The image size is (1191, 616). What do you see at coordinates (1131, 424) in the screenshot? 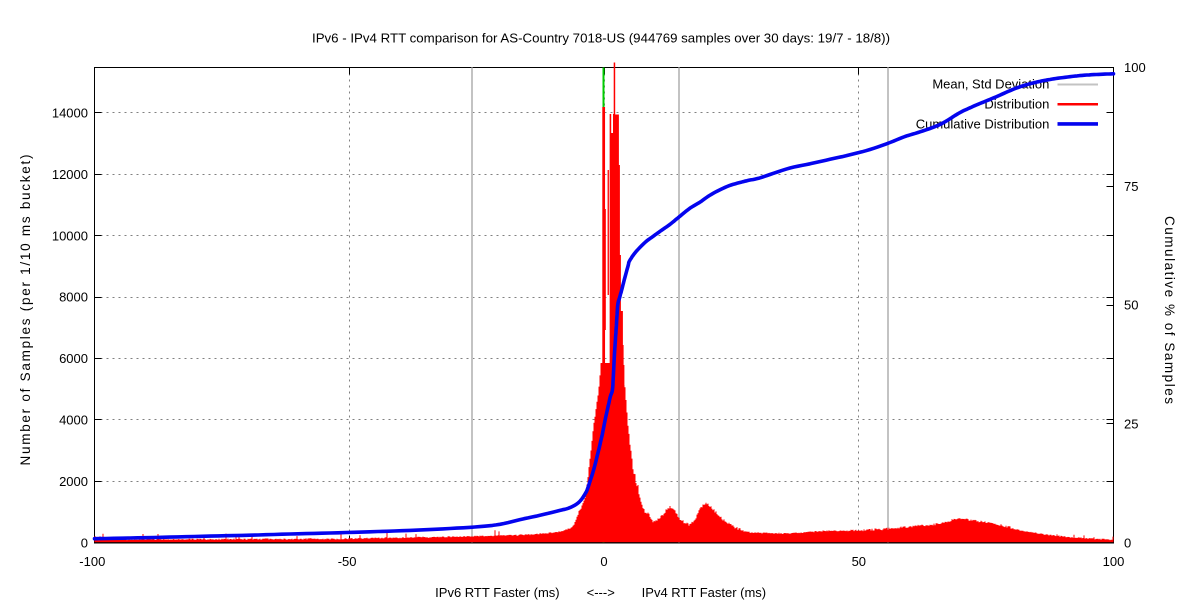
I see `svg-text: 25` at bounding box center [1131, 424].